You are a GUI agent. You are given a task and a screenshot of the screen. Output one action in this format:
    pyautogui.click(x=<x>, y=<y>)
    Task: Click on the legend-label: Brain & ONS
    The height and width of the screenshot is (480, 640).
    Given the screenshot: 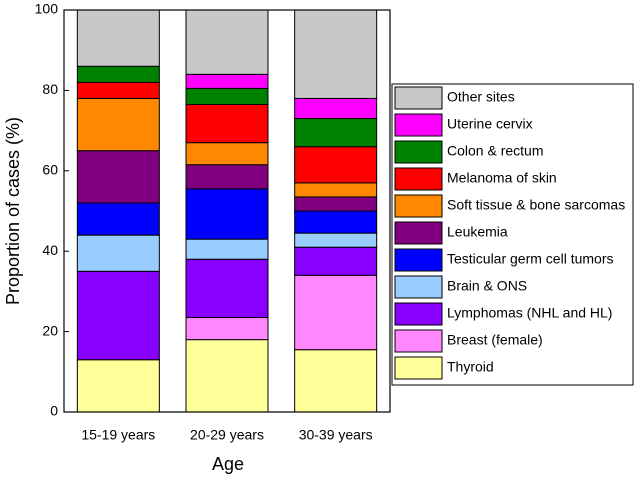 What is the action you would take?
    pyautogui.click(x=487, y=286)
    